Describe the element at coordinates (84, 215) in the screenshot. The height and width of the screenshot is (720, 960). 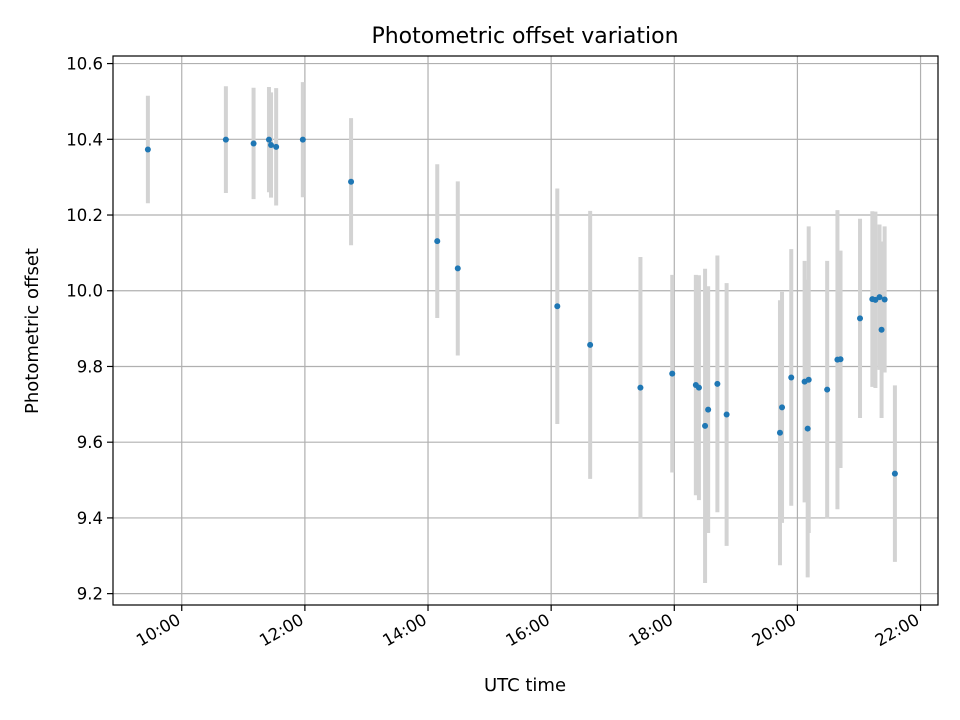
I see `y-tick-label: 10.2` at that location.